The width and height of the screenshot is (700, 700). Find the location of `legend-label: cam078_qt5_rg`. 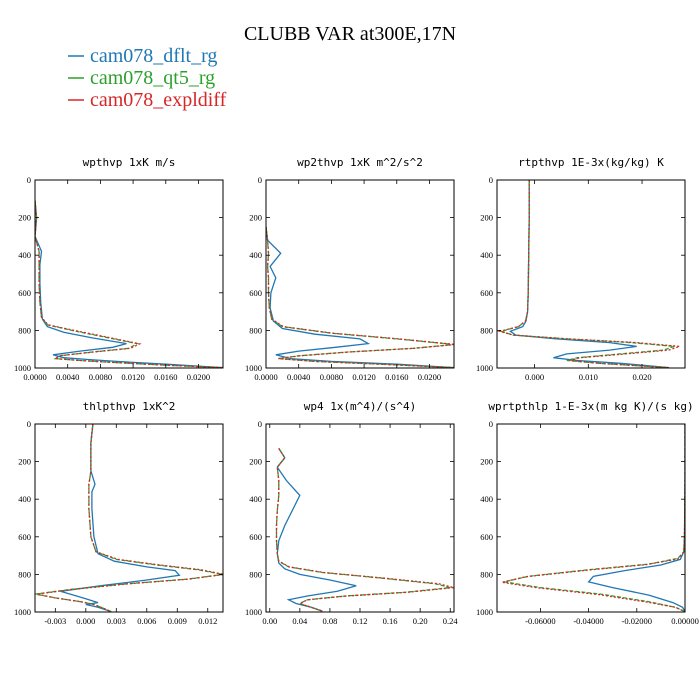

legend-label: cam078_qt5_rg is located at coordinates (152, 78).